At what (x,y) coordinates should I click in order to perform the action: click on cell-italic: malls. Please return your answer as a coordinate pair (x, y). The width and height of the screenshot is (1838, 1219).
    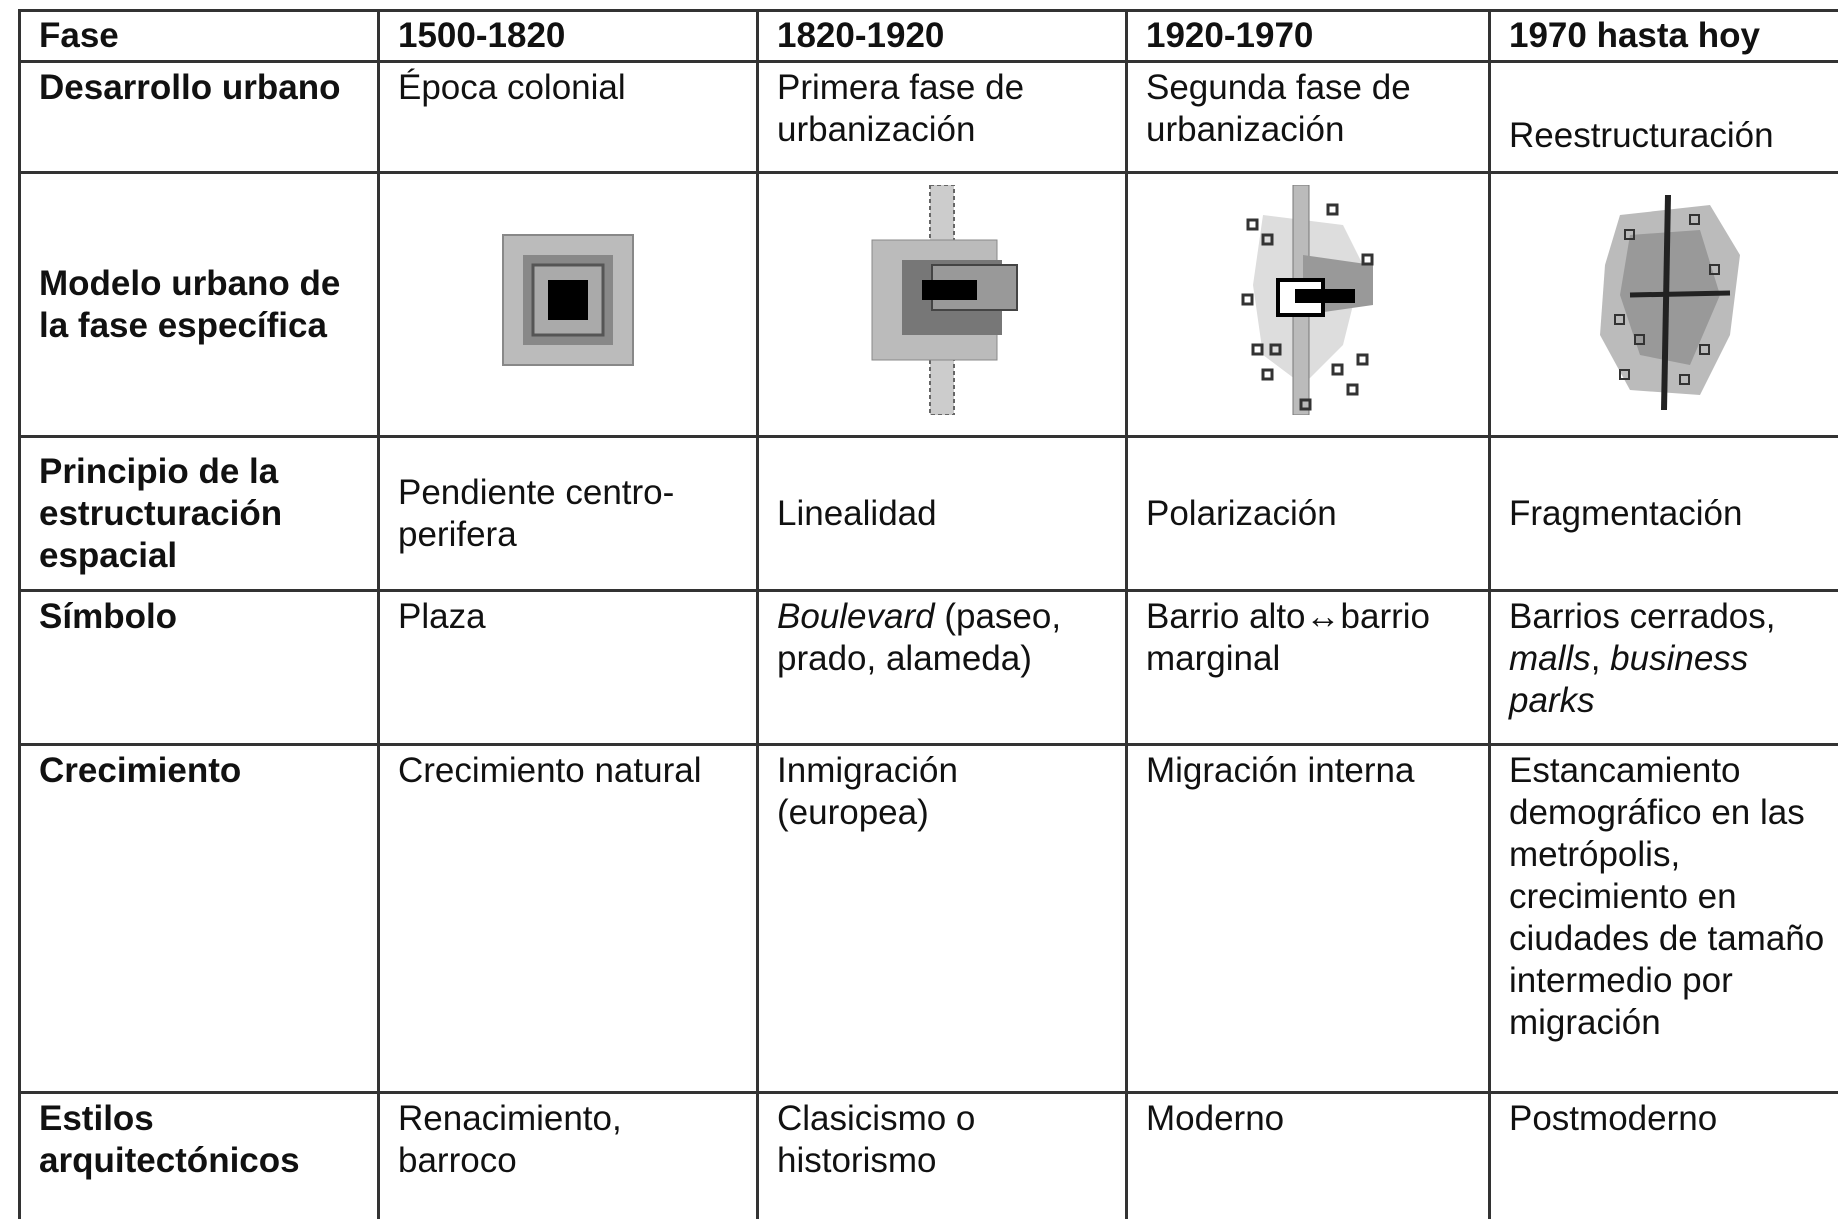
    Looking at the image, I should click on (1550, 658).